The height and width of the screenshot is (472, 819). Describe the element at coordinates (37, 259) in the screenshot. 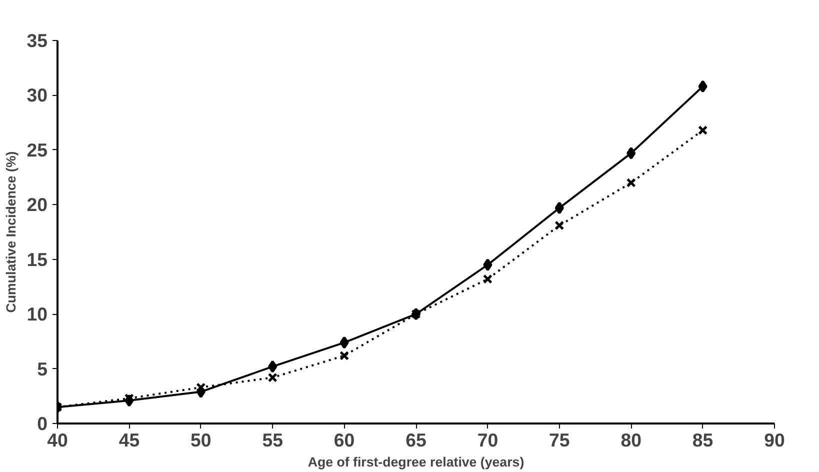

I see `y-tick-label: 15` at that location.